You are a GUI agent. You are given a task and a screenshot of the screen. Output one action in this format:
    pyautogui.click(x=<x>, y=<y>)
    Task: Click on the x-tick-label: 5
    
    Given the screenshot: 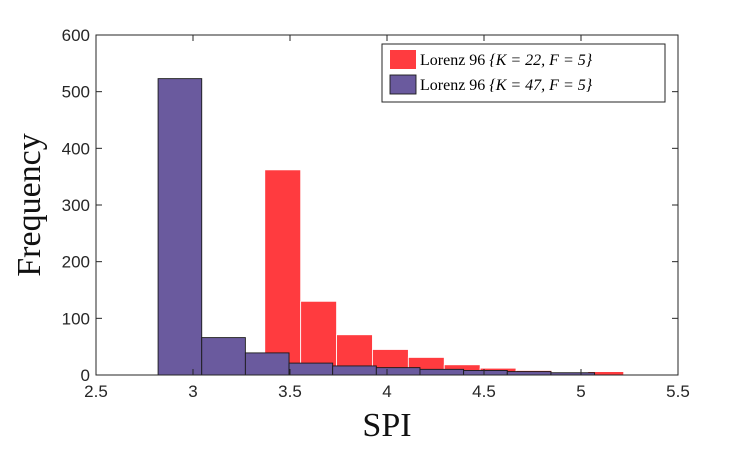 What is the action you would take?
    pyautogui.click(x=580, y=391)
    